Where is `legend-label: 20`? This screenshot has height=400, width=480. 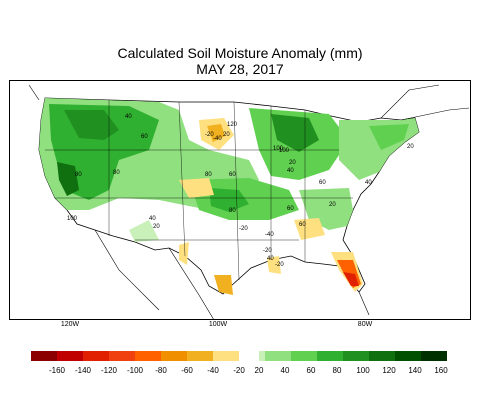
legend-label: 20 is located at coordinates (259, 370).